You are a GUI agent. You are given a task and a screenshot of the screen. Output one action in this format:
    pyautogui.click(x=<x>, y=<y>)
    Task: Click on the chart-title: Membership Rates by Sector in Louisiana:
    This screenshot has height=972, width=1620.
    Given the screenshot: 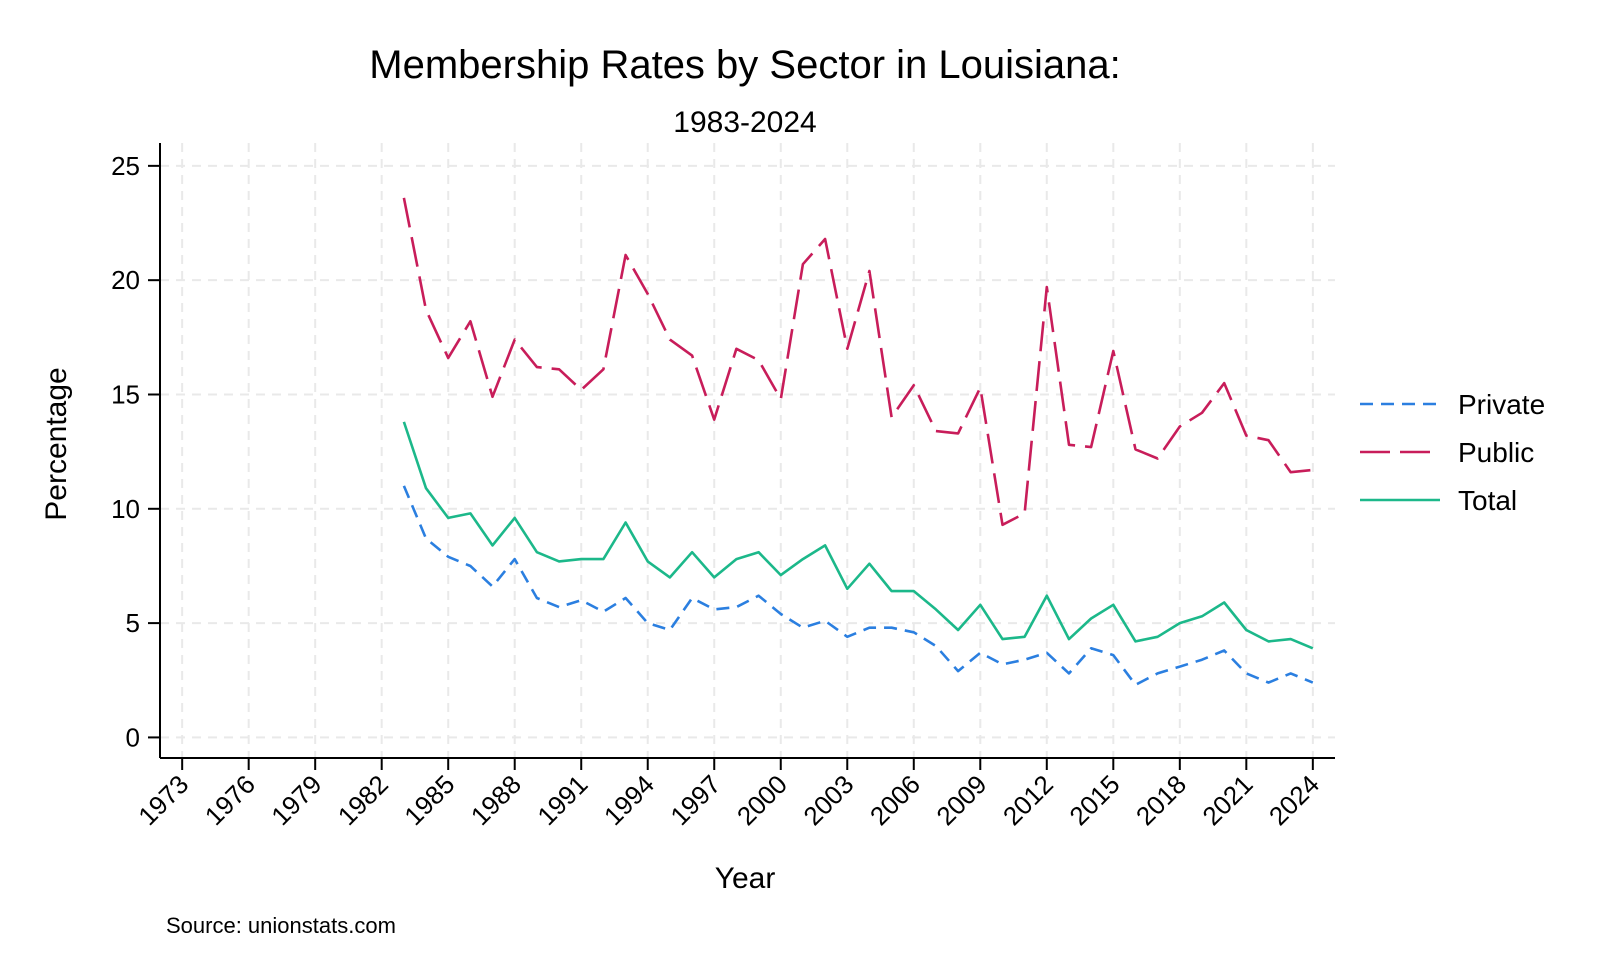 What is the action you would take?
    pyautogui.click(x=744, y=65)
    